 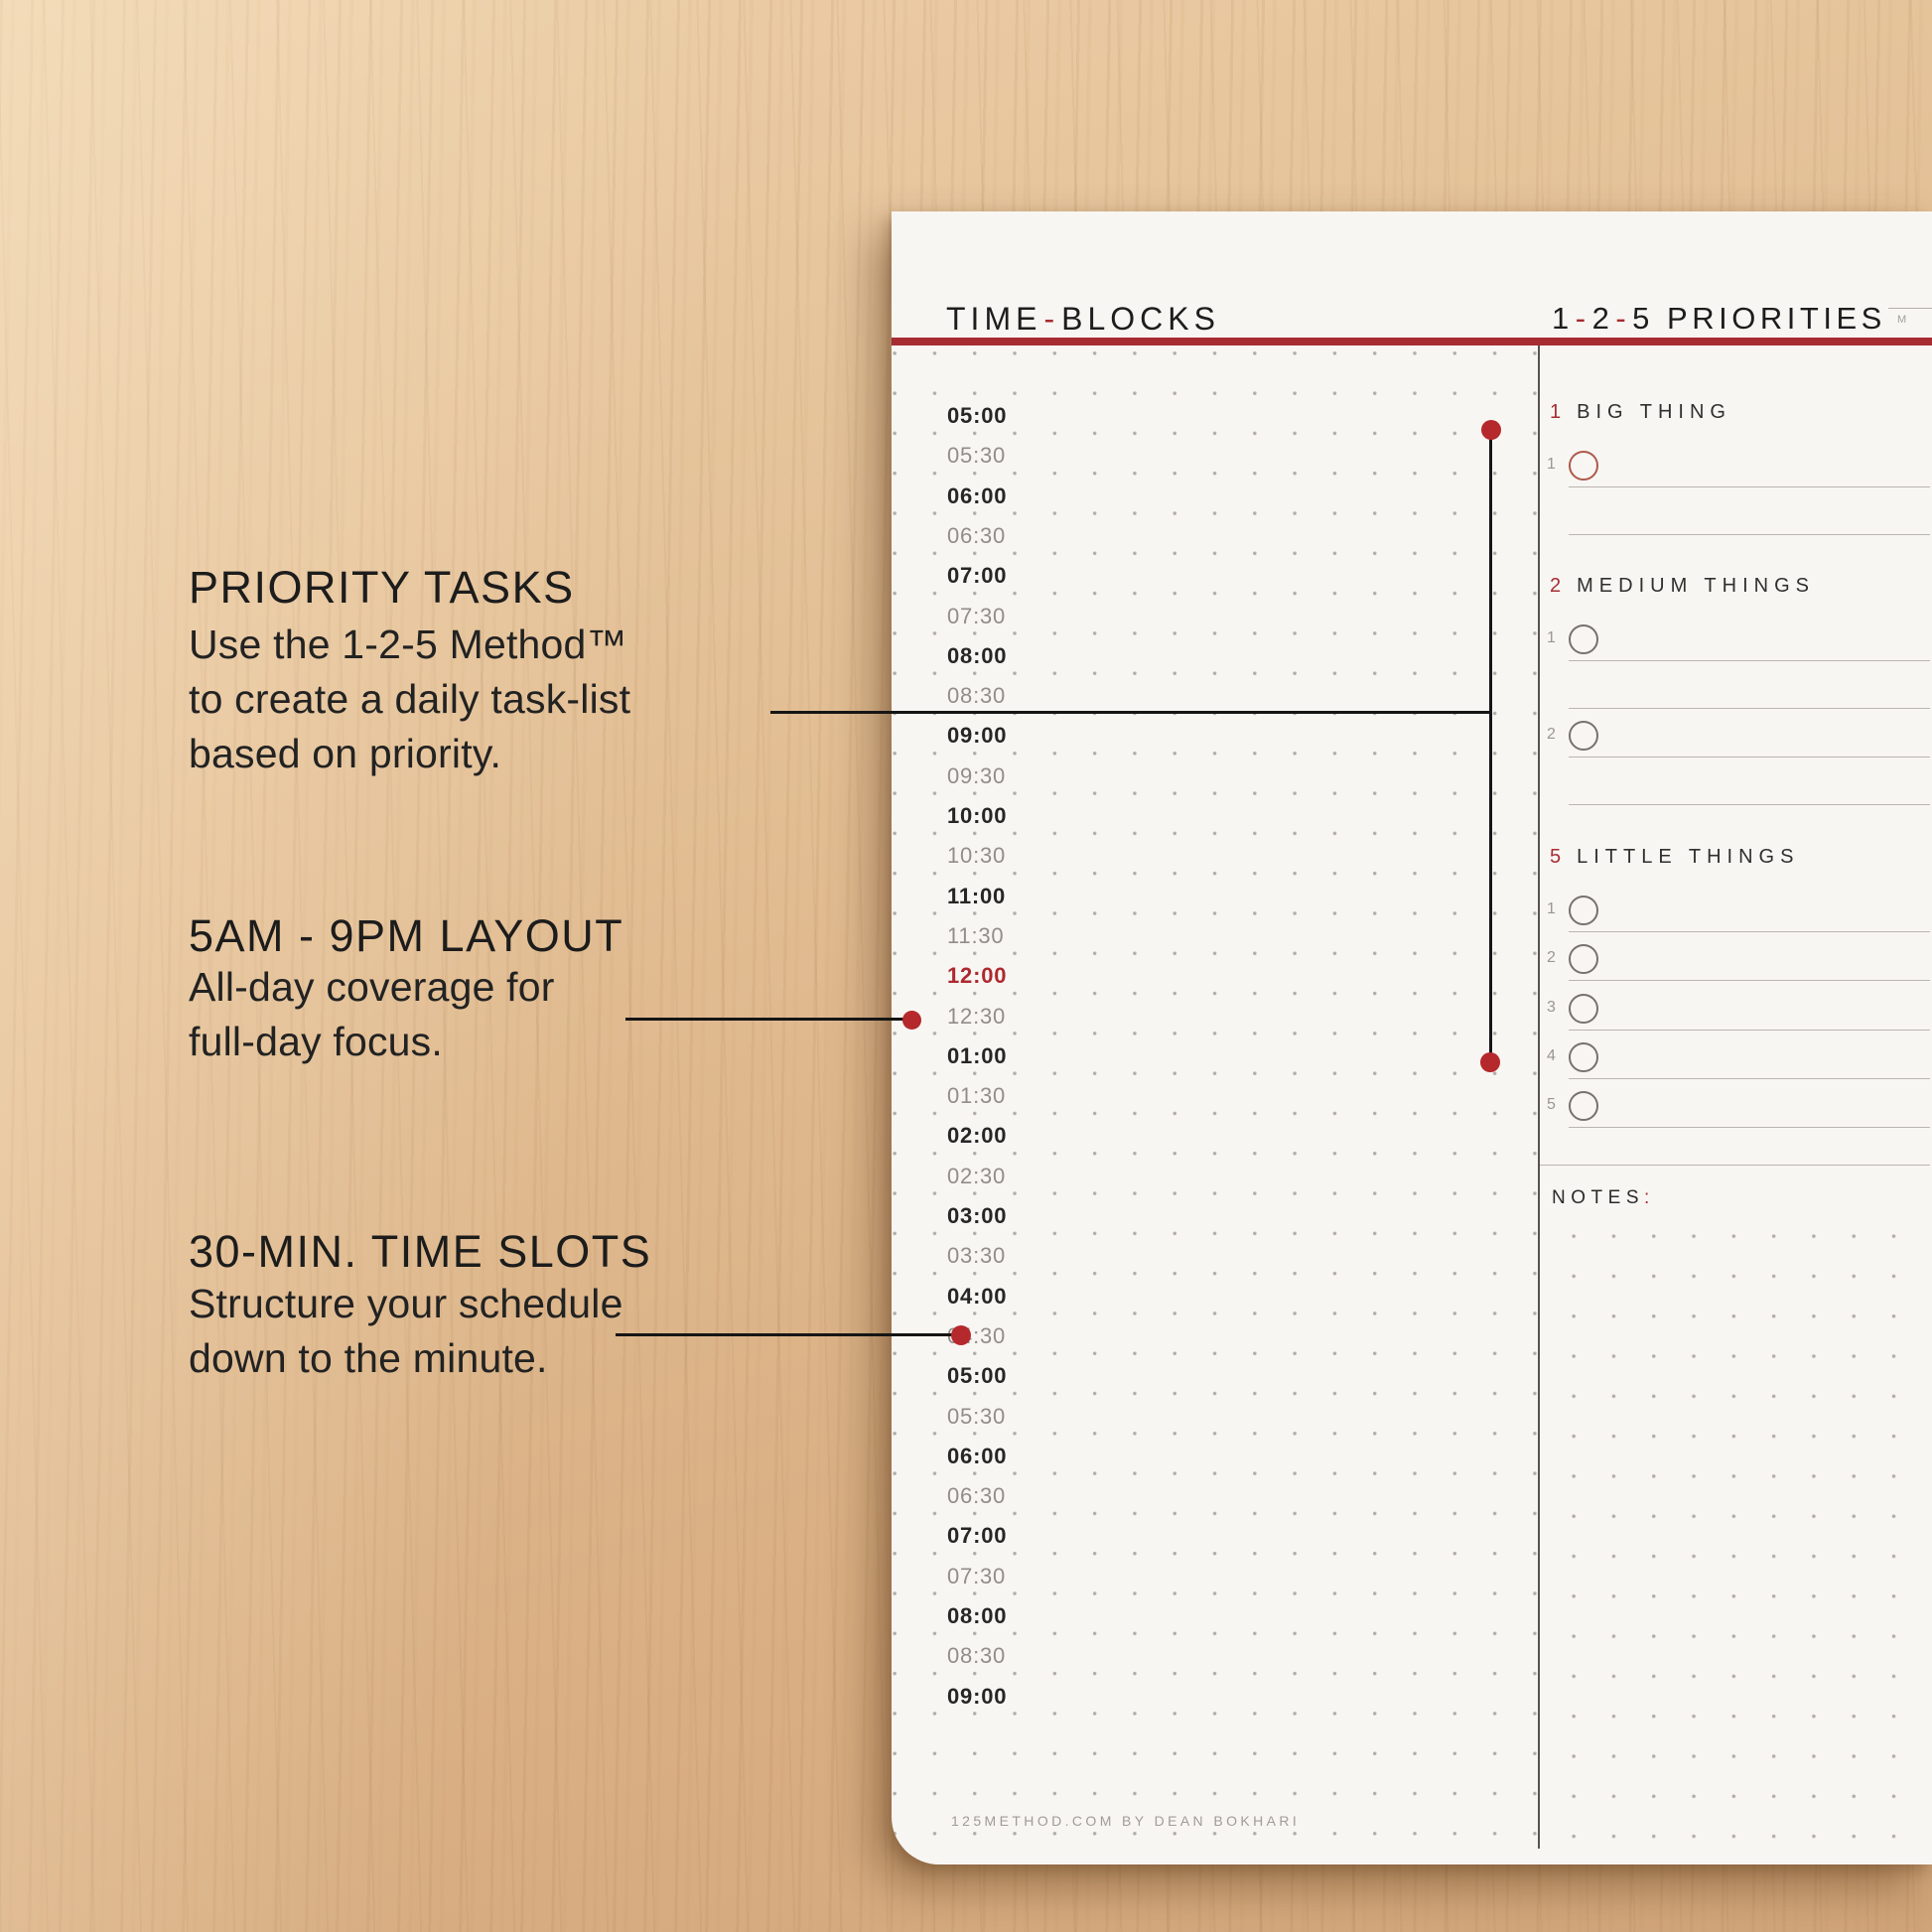 I want to click on notes-top-rule, so click(x=1735, y=1165).